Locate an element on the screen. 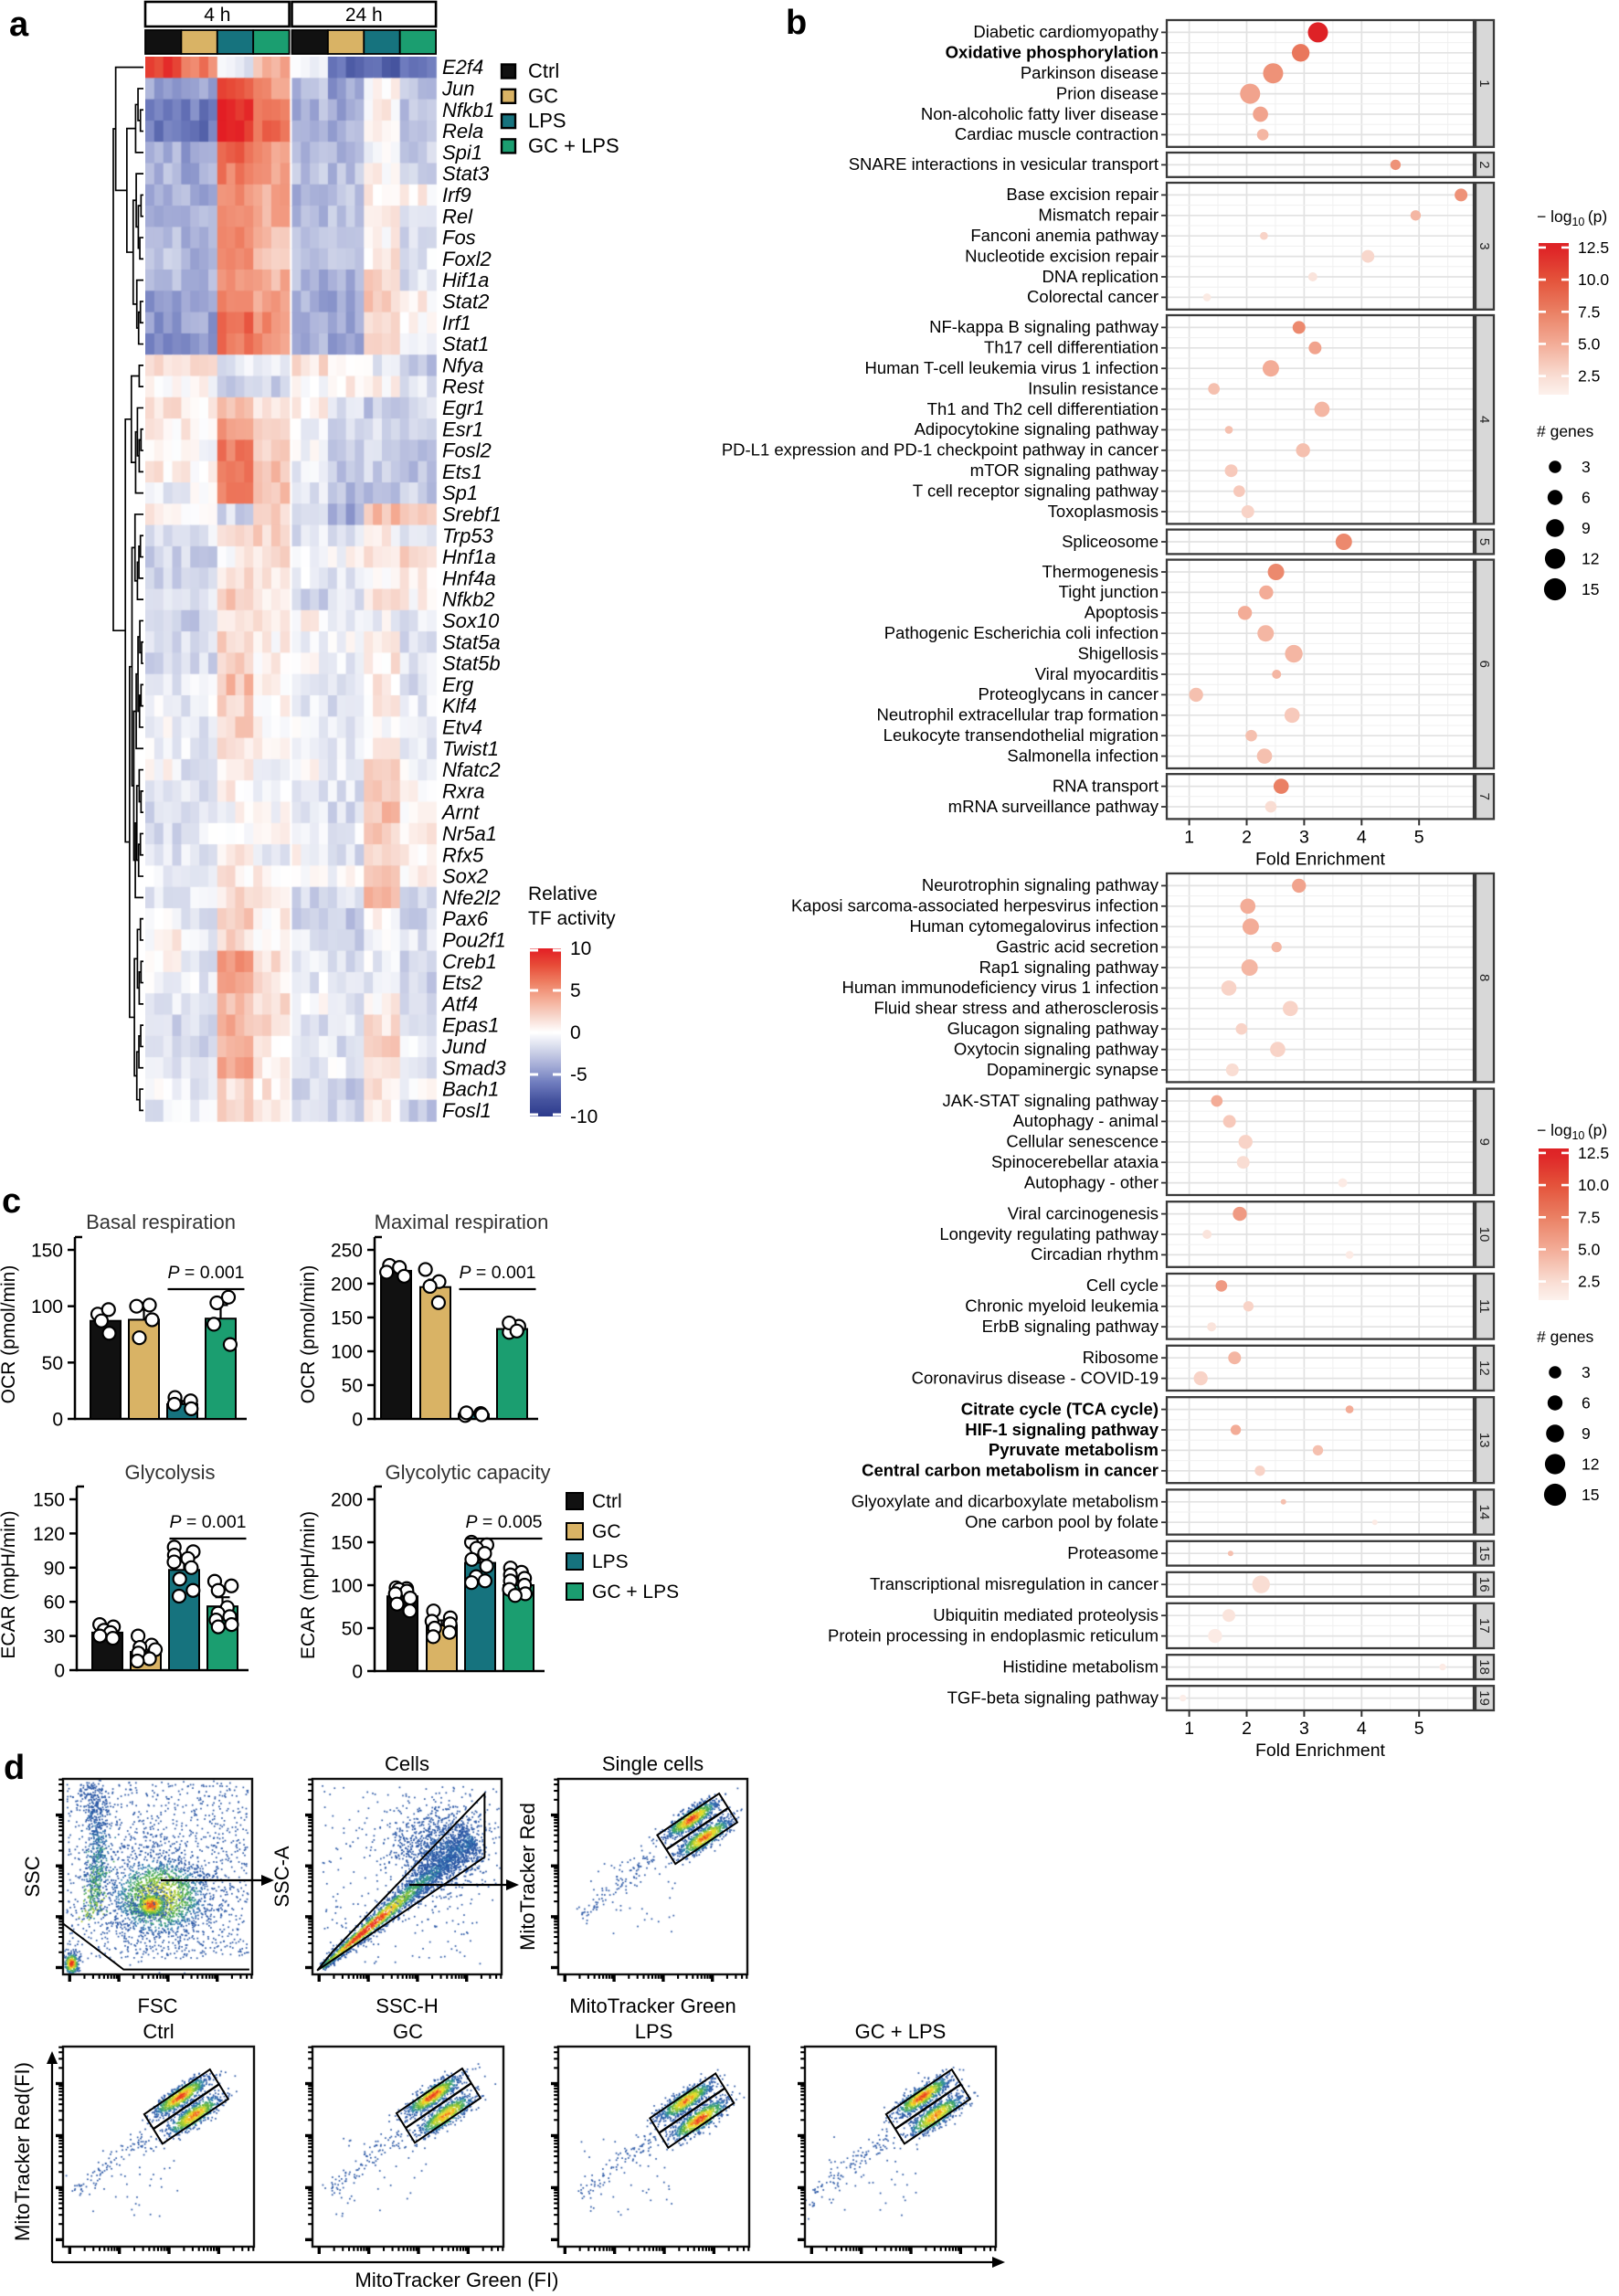 This screenshot has height=2296, width=1619. gene-label: Arnt is located at coordinates (460, 812).